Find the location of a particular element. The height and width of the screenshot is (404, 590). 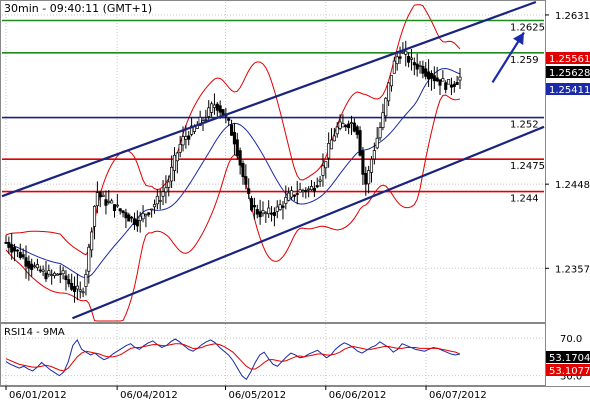

rsi-value-box is located at coordinates (568, 357).